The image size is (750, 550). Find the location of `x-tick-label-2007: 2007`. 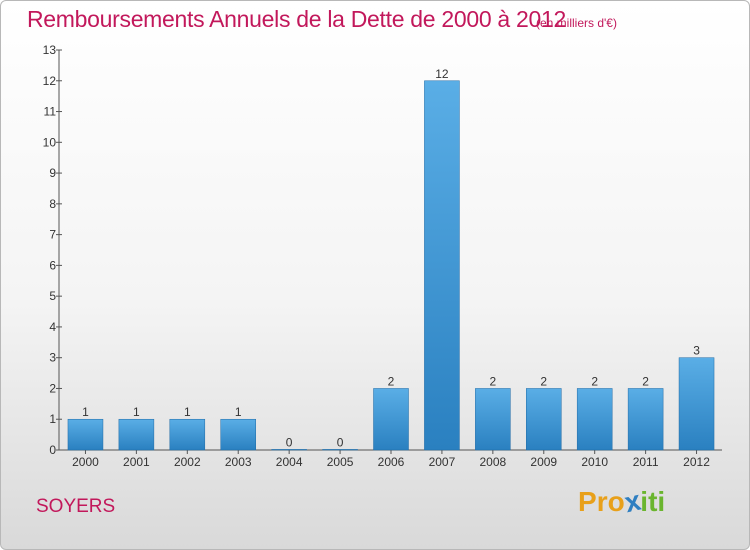

x-tick-label-2007: 2007 is located at coordinates (442, 462).